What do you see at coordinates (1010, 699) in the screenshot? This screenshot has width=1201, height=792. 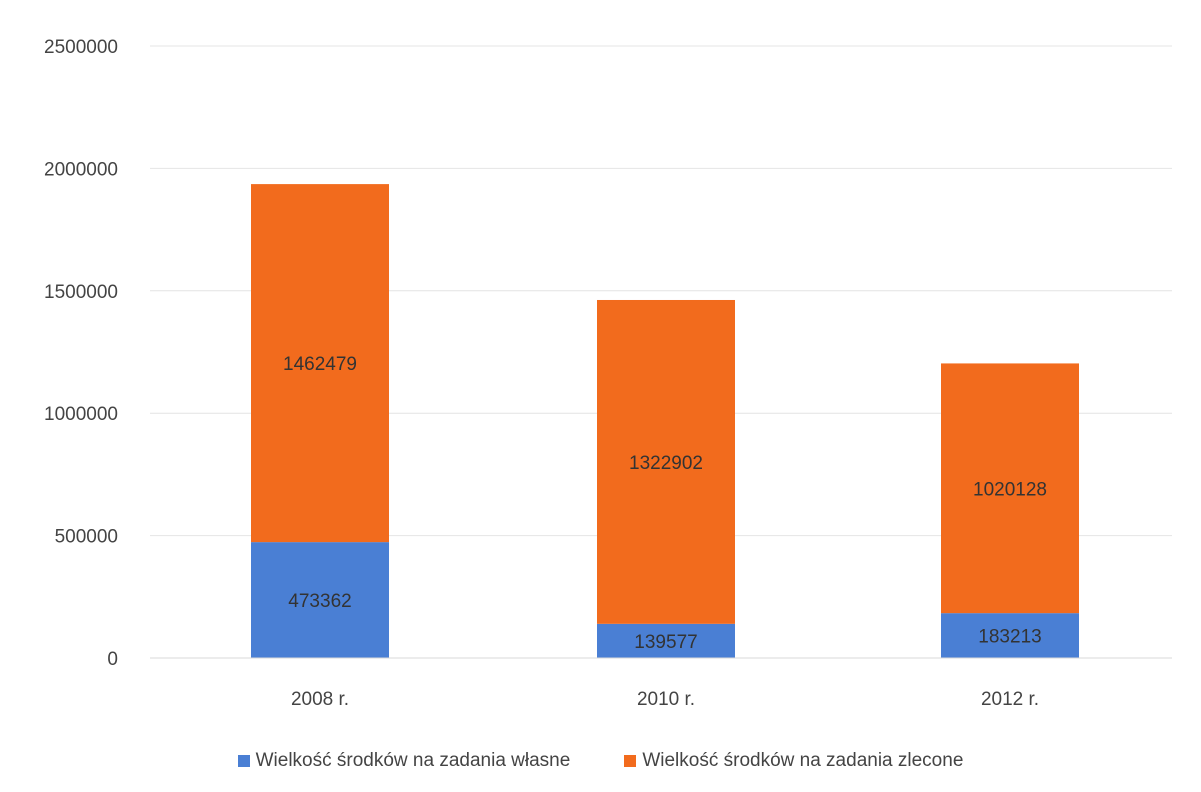 I see `x-tick-label: 2012 r.` at bounding box center [1010, 699].